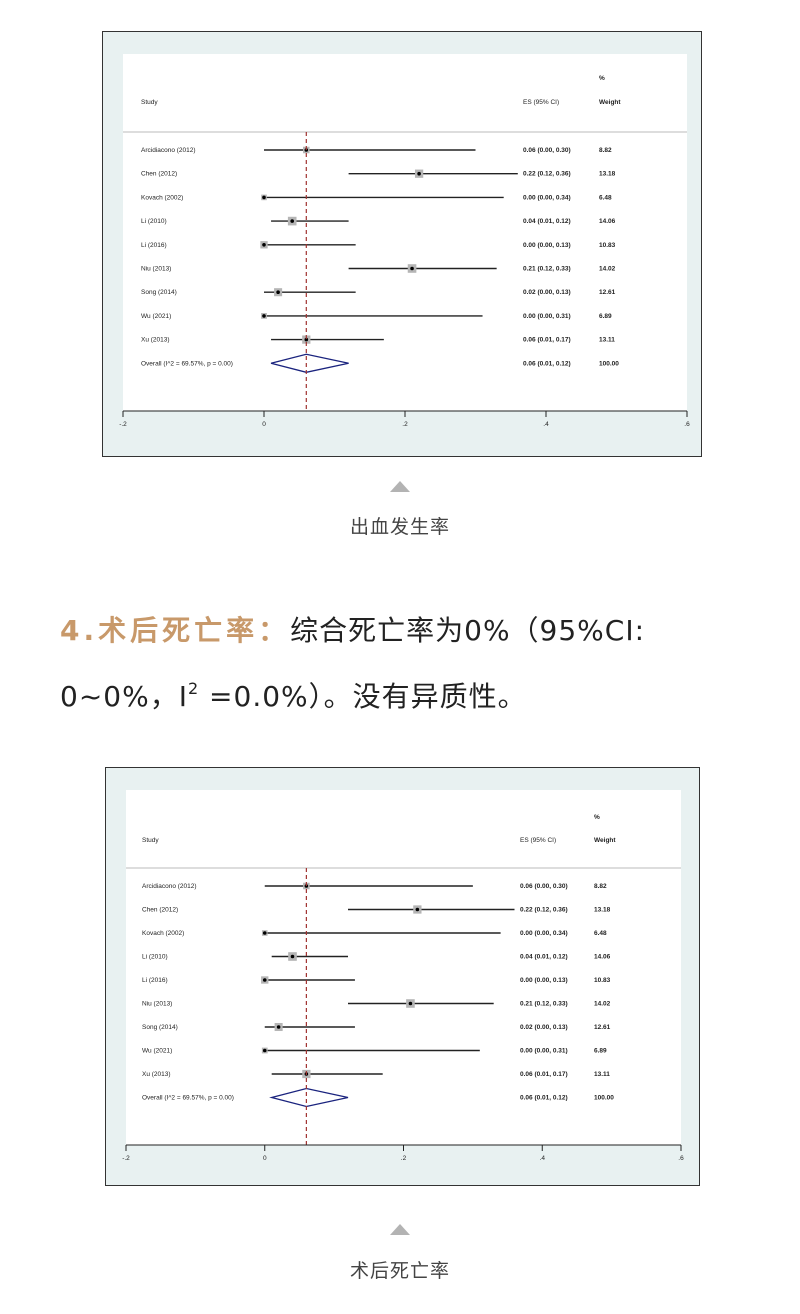 The image size is (800, 1314). I want to click on section-text: 综合死亡率为0%（95%CI: 0~0%，I, so click(353, 663).